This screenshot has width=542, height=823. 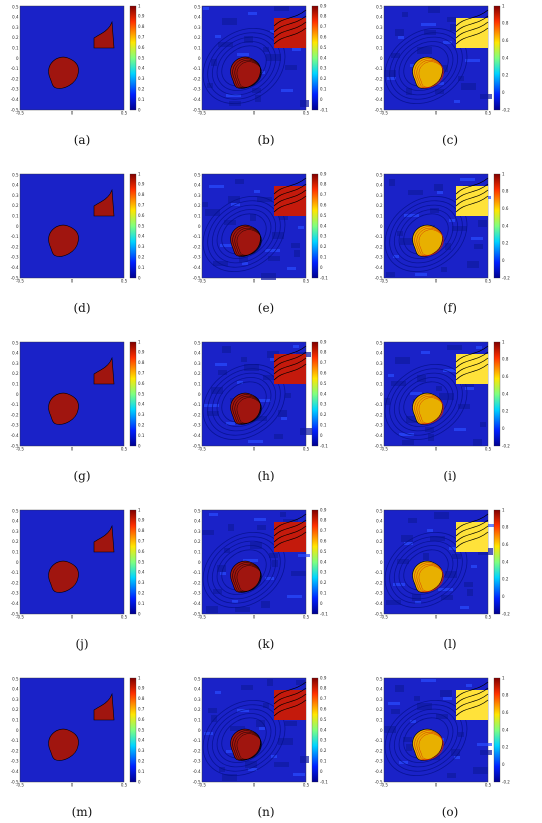 I want to click on colorbar-tick-label: -0.1, so click(x=324, y=277).